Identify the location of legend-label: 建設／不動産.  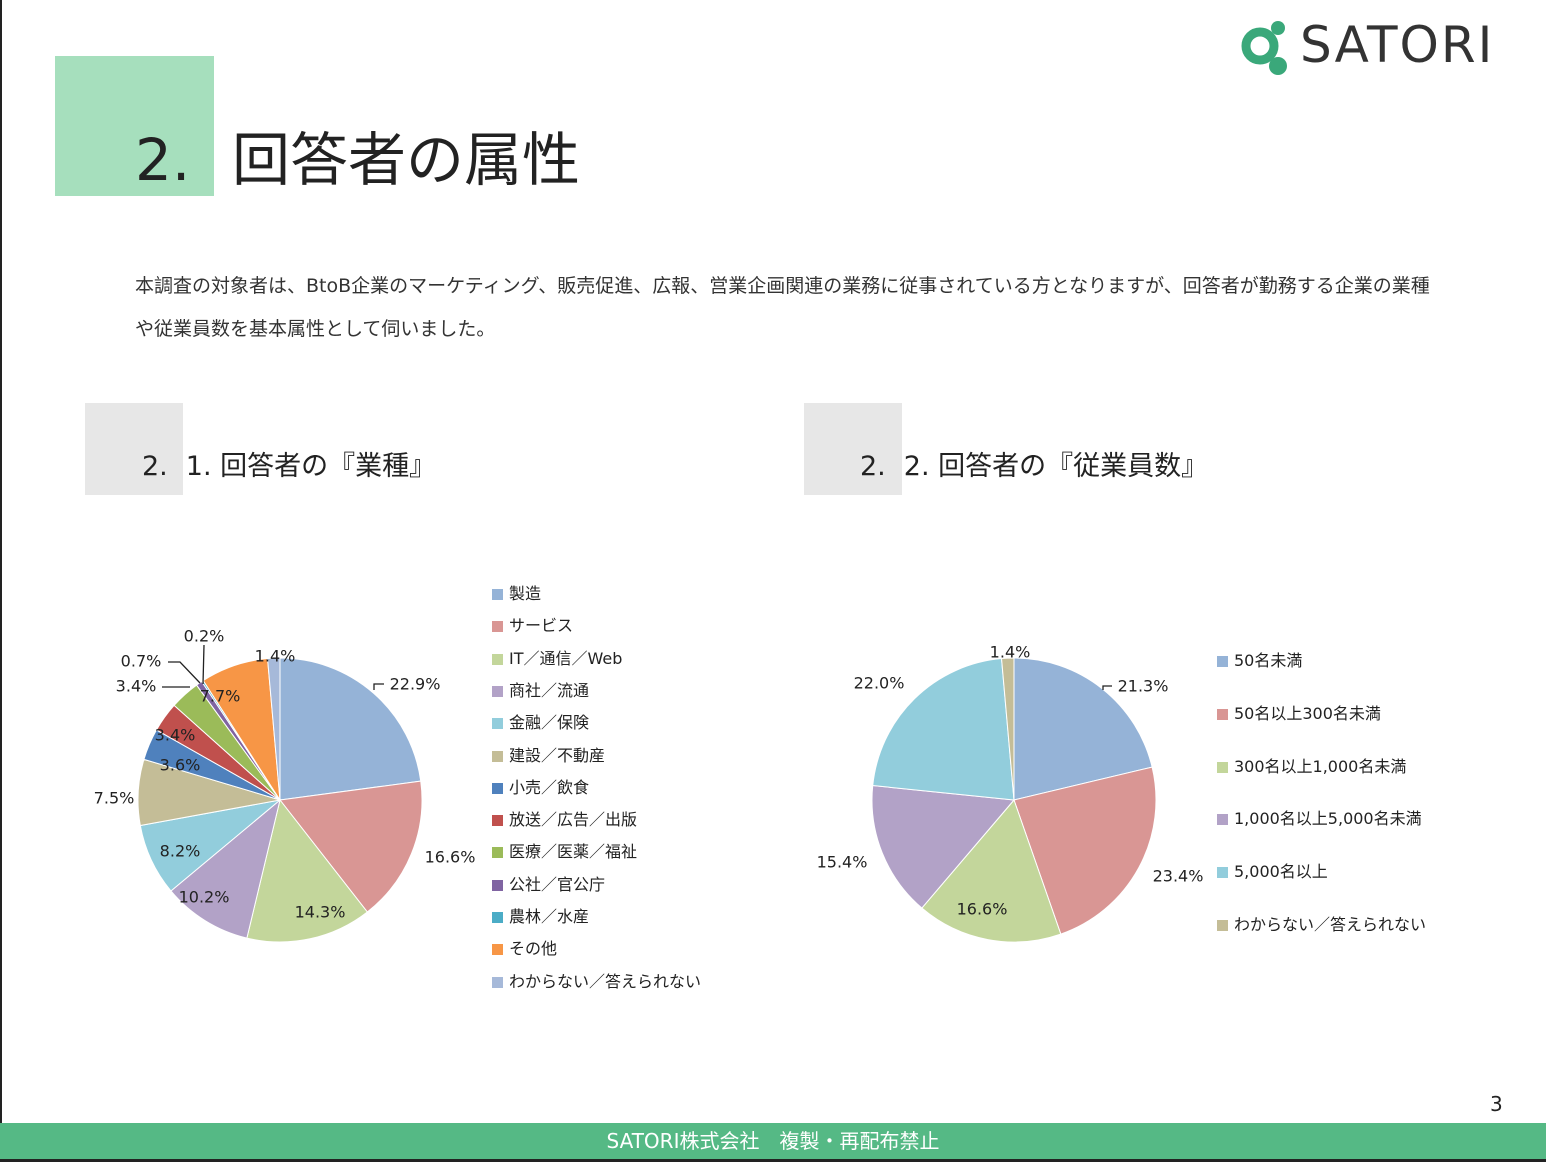
(557, 755).